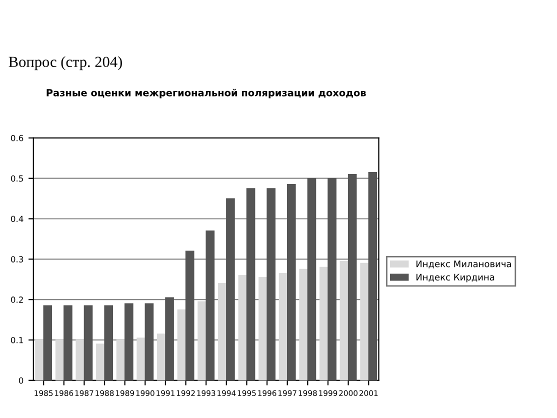 Image resolution: width=557 pixels, height=418 pixels. What do you see at coordinates (17, 138) in the screenshot?
I see `y-tick-label: 0.6` at bounding box center [17, 138].